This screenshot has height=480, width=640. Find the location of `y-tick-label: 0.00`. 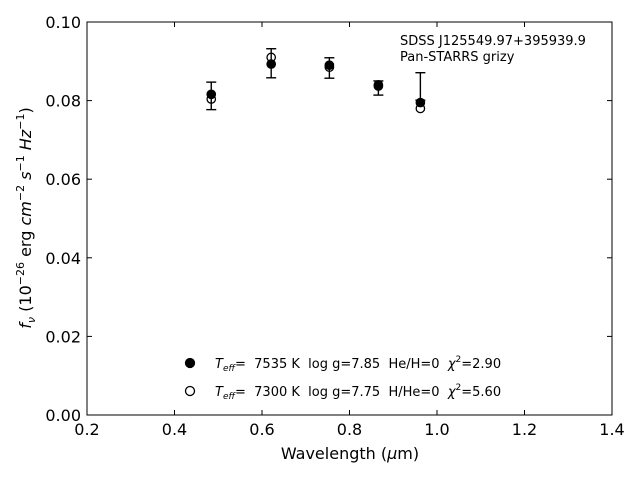

y-tick-label: 0.00 is located at coordinates (63, 415).